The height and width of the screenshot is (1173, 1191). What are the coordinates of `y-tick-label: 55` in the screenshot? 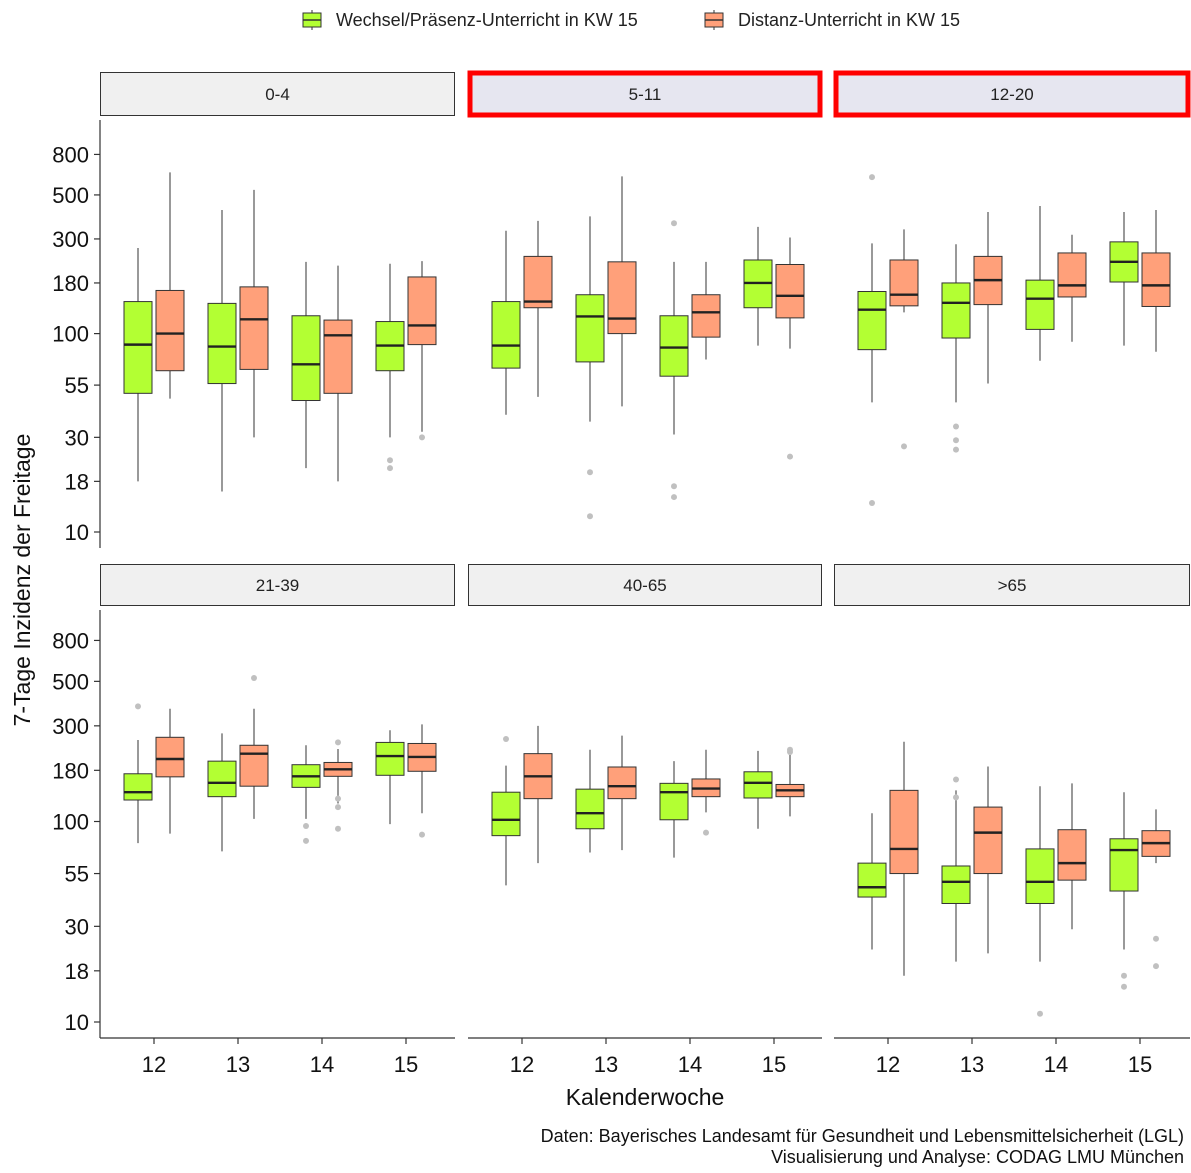 It's located at (77, 385).